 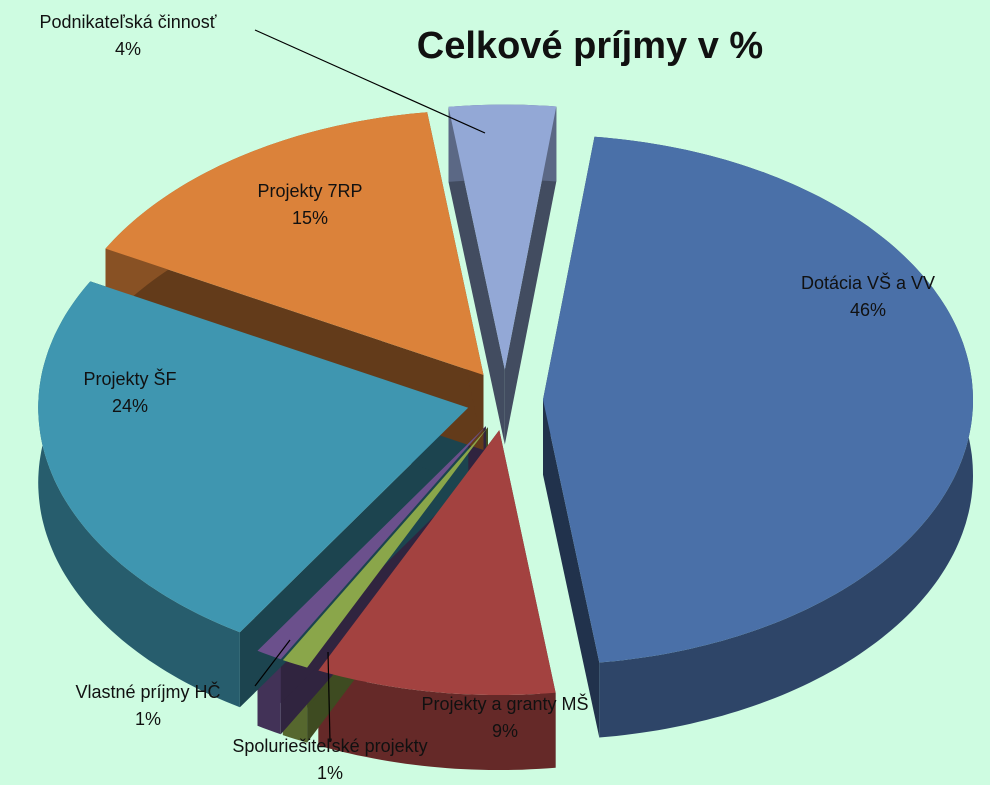 I want to click on value-label: 15%, so click(x=310, y=218).